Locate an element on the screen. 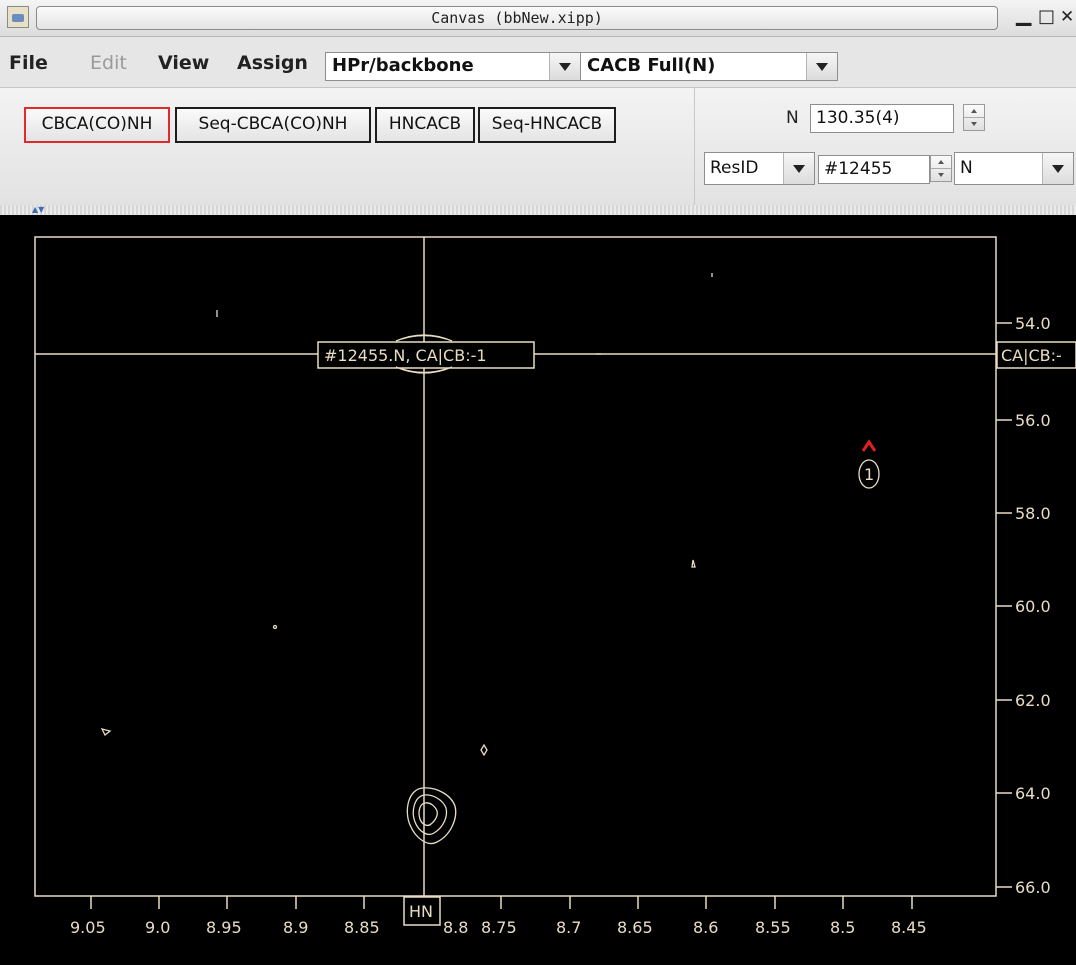 Image resolution: width=1076 pixels, height=965 pixels. x-tick-label: 8.8 is located at coordinates (455, 927).